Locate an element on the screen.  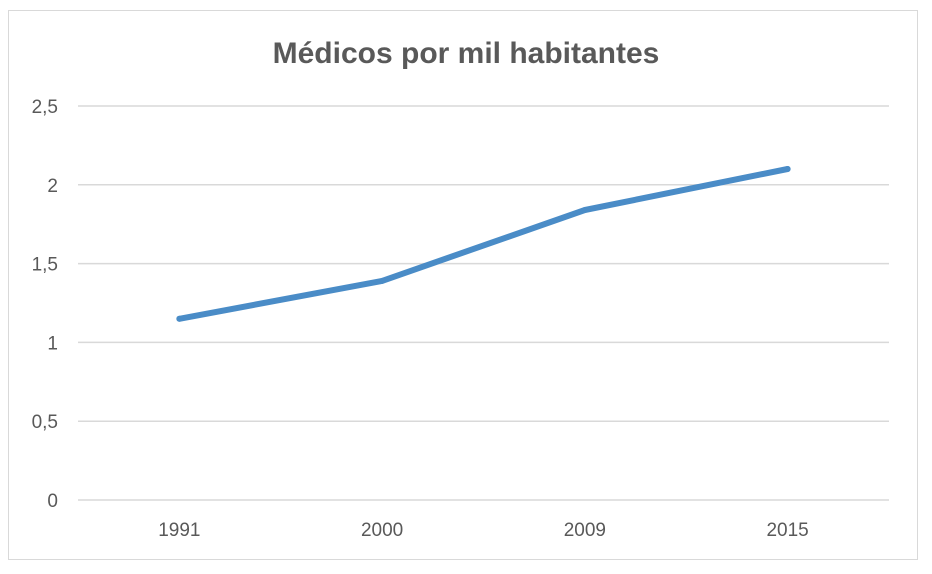
y-tick-label: 0,5 is located at coordinates (45, 422).